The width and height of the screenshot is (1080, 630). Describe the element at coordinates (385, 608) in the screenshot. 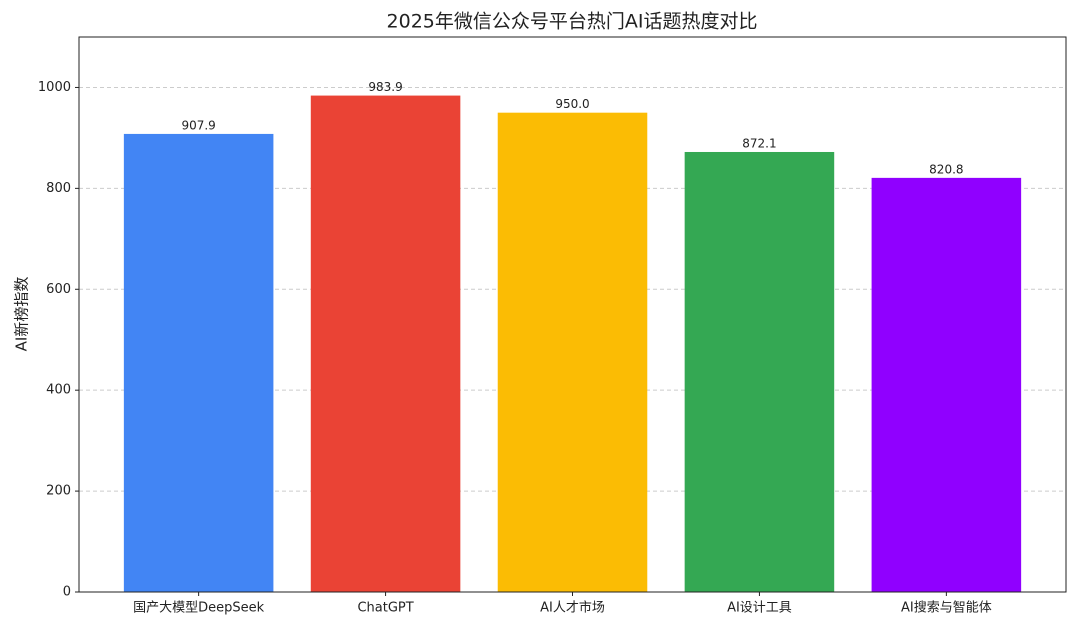

I see `x-tick-label: ChatGPT` at that location.